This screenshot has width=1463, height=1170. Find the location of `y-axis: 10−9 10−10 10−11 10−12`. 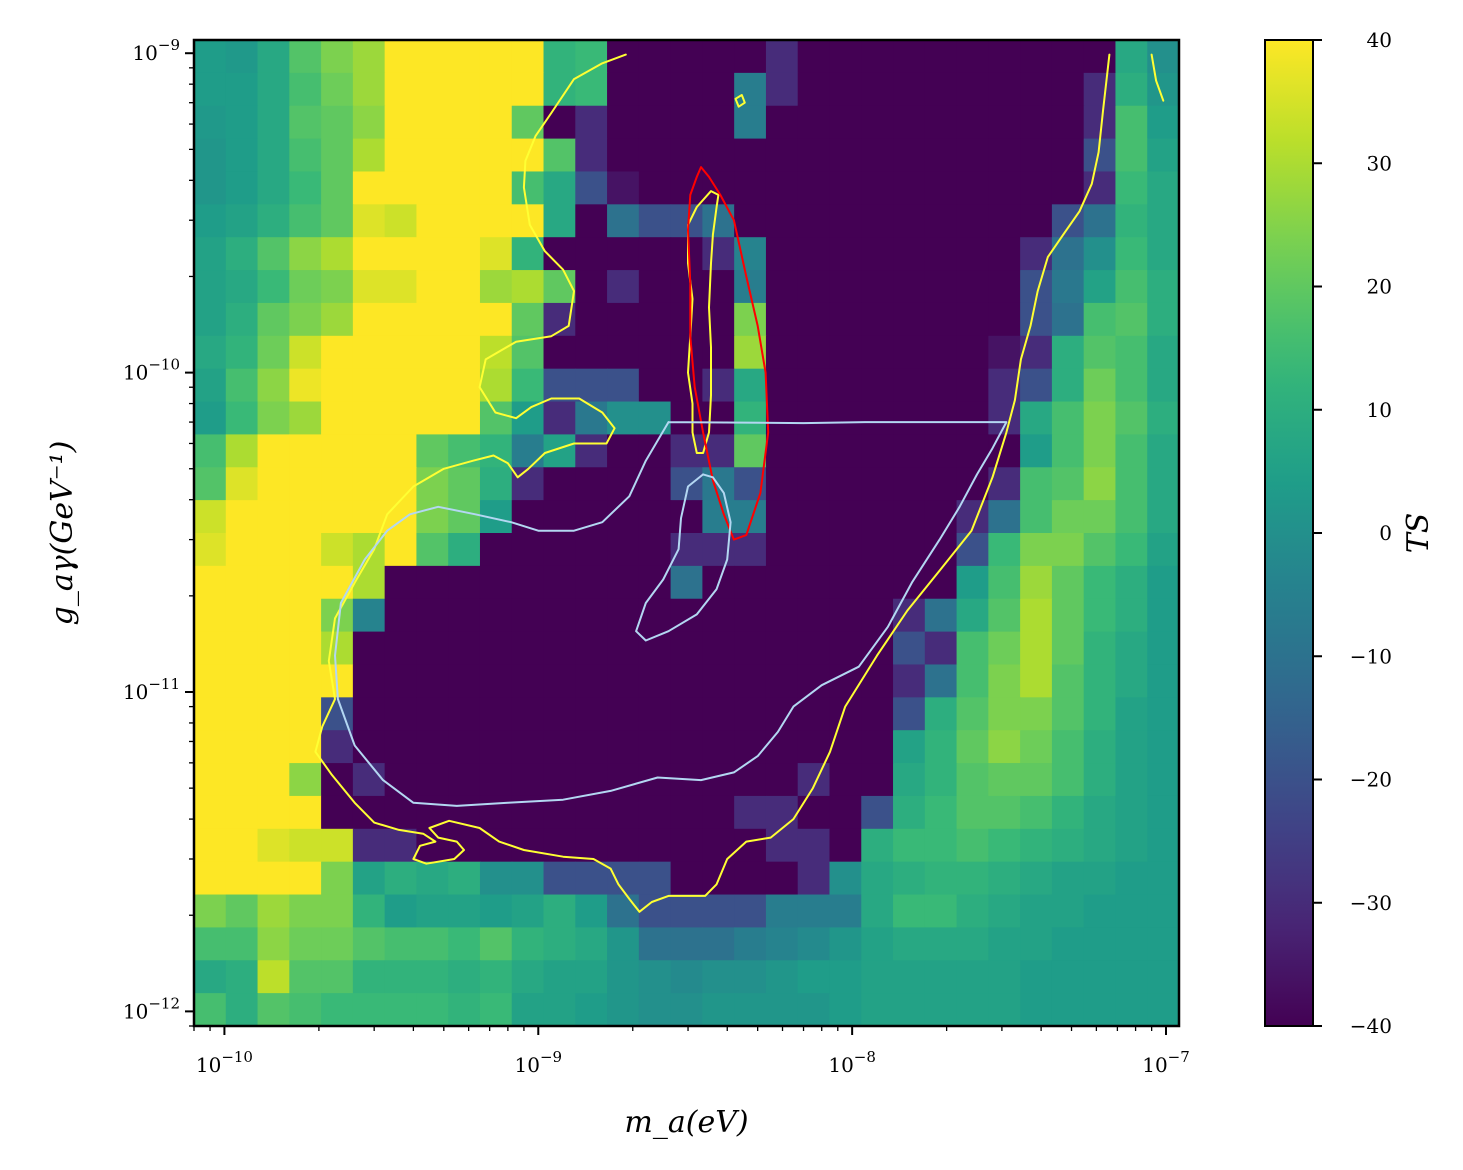

y-axis: 10−9 10−10 10−11 10−12 is located at coordinates (158, 531).